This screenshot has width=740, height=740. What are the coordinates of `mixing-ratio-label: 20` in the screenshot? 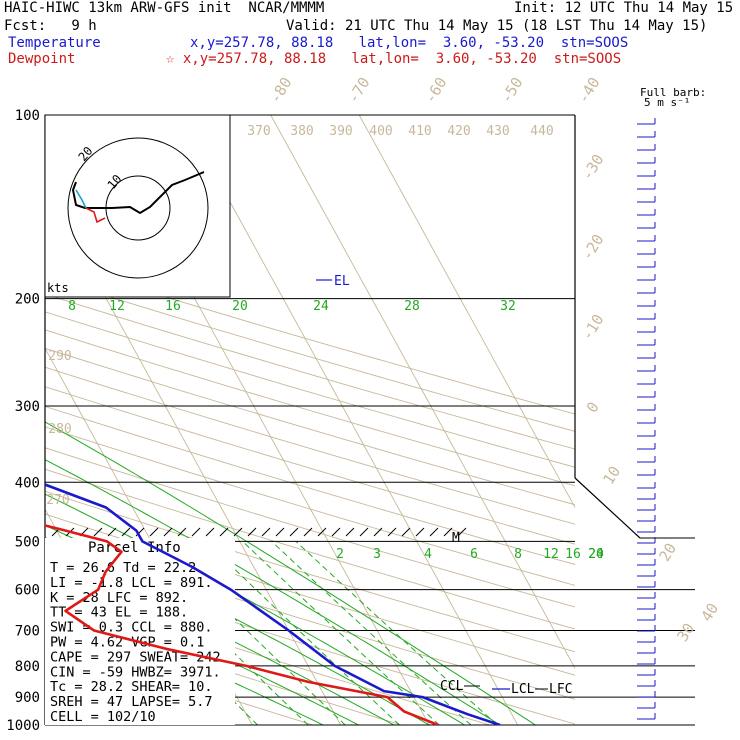 It's located at (596, 554).